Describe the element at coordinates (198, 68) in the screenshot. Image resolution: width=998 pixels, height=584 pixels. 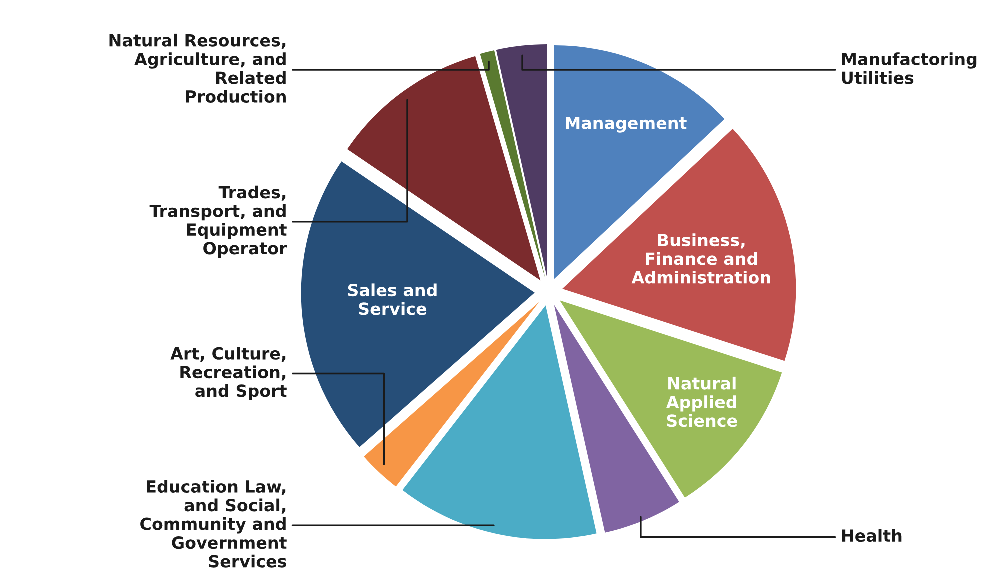
I see `slice-label: Natural Resources, Agriculture, and Related Production` at that location.